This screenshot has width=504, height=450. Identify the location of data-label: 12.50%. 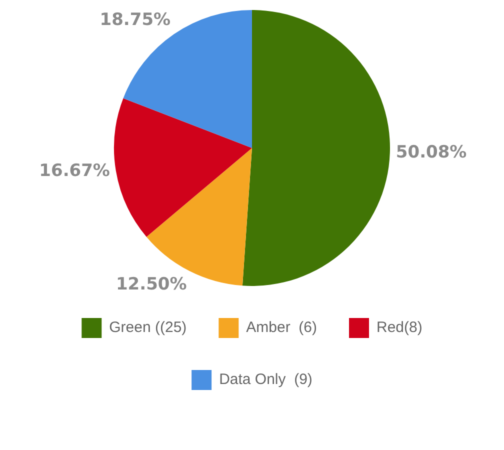
(151, 284).